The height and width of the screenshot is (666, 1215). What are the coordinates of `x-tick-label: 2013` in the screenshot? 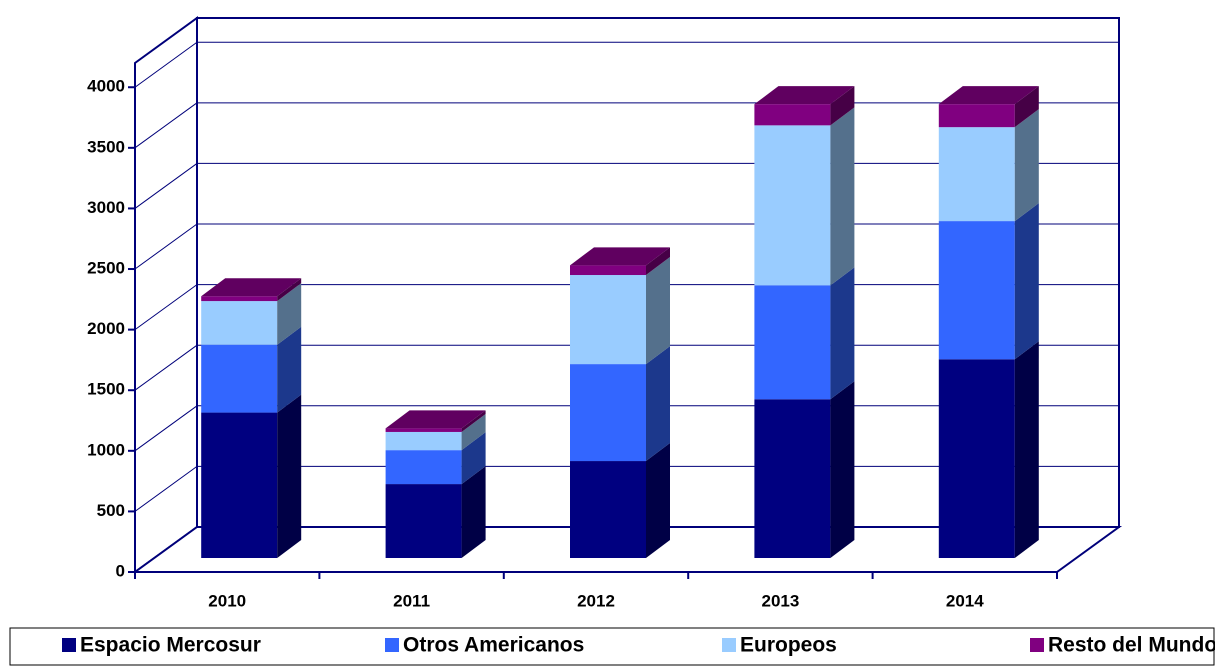 It's located at (780, 600).